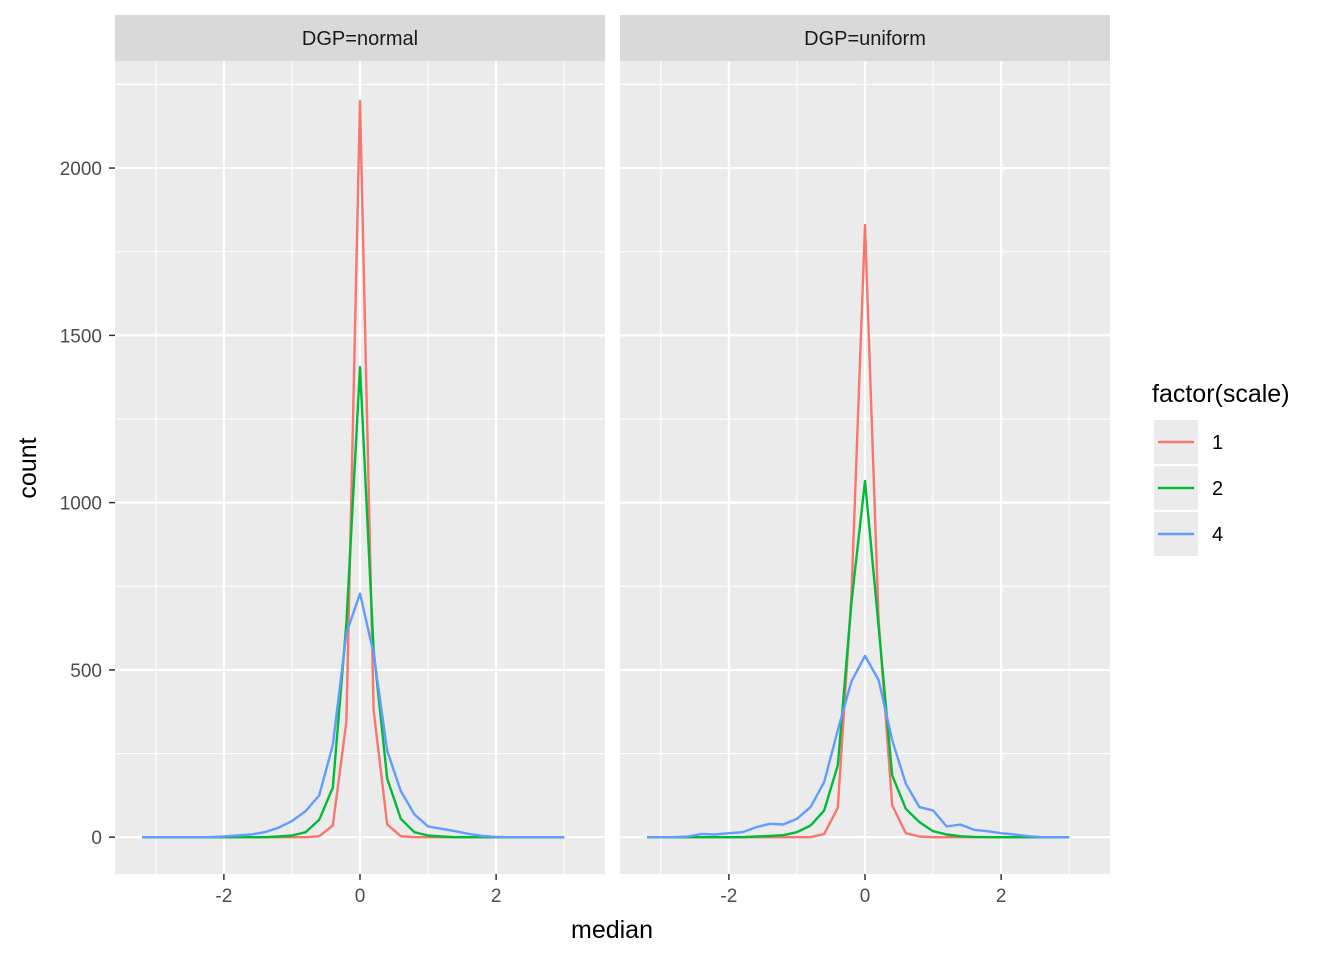 Image resolution: width=1344 pixels, height=960 pixels. I want to click on strip-background-normal, so click(360, 38).